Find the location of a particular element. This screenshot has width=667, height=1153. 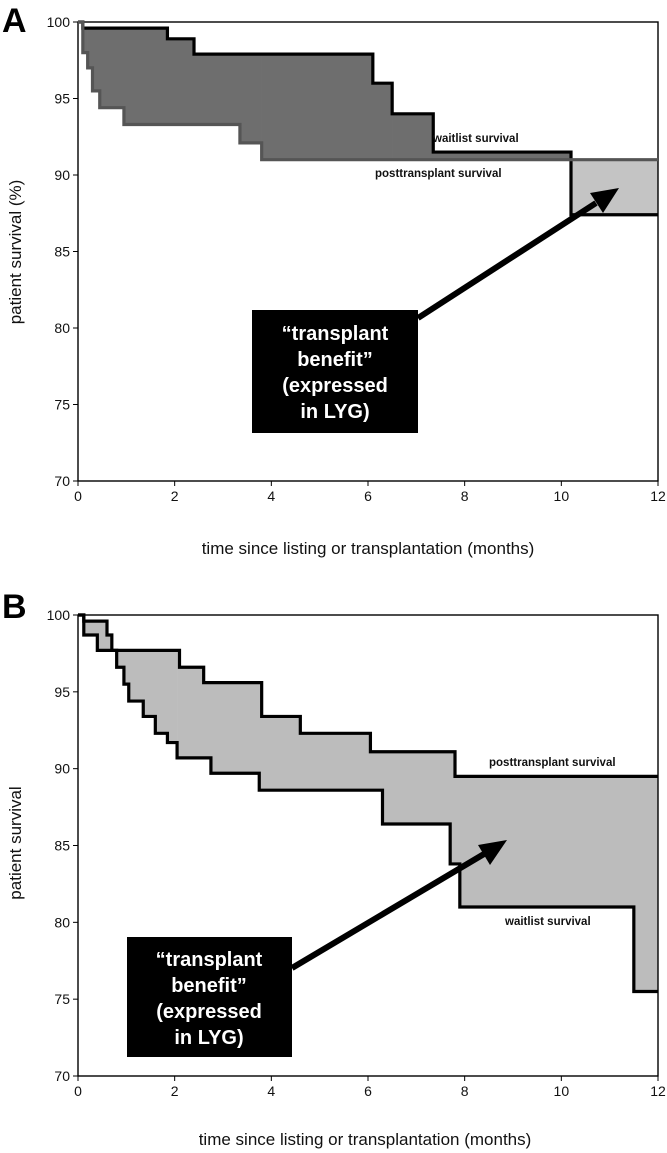

x-tick-label-a: 4 is located at coordinates (271, 496).